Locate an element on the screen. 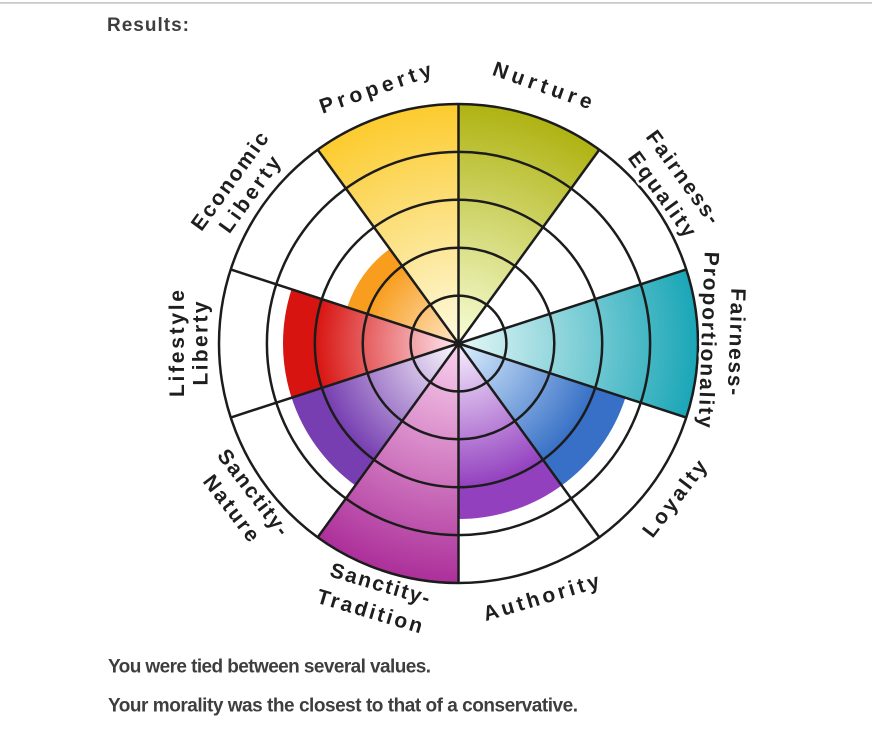 The width and height of the screenshot is (872, 735). svg-text: Loyalty is located at coordinates (675, 498).